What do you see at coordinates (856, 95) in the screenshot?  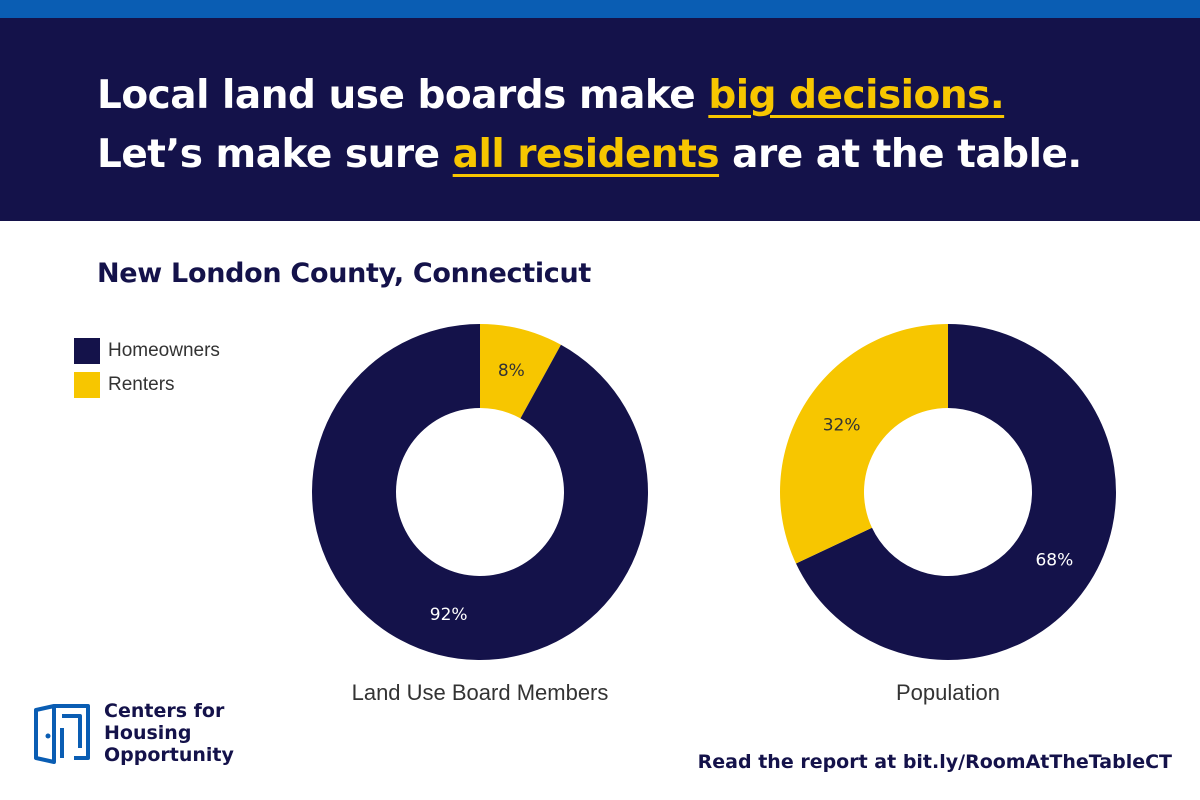 I see `headline-1-highlight: big decisions.` at bounding box center [856, 95].